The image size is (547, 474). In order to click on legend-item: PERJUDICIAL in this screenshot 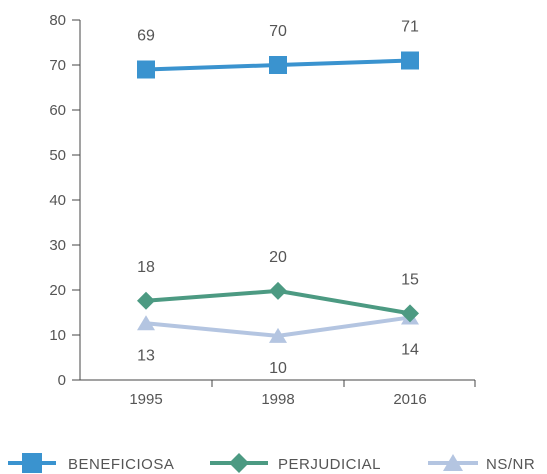, I will do `click(295, 463)`.